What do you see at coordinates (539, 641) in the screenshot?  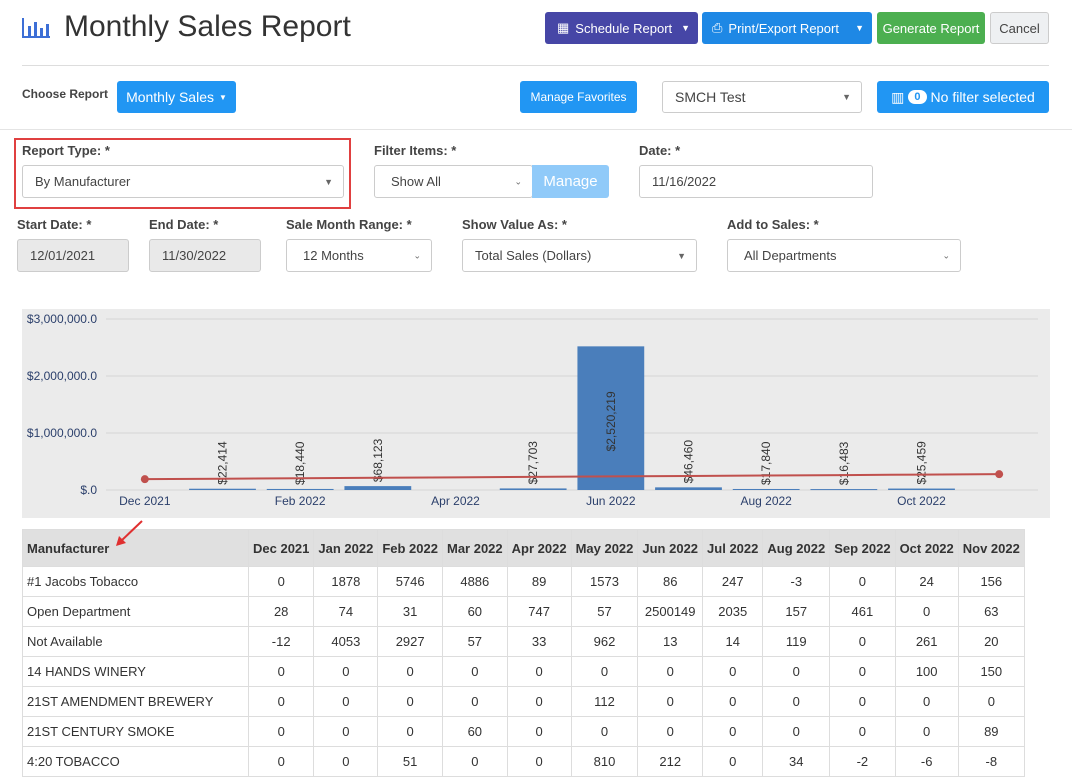 I see `cell-value: 33` at bounding box center [539, 641].